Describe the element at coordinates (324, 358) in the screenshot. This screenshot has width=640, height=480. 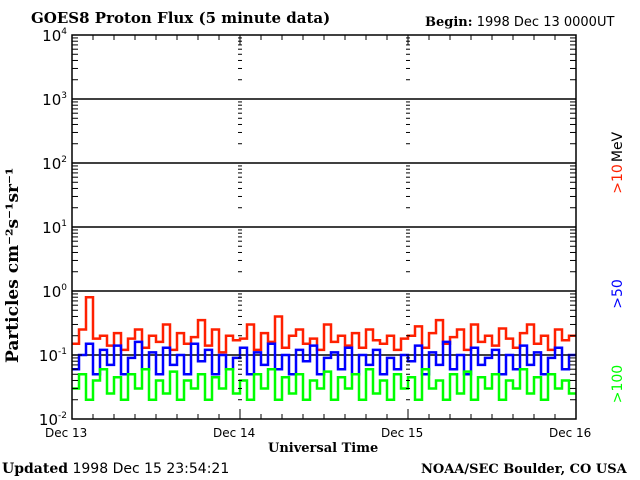
I see `series-line-gt50` at that location.